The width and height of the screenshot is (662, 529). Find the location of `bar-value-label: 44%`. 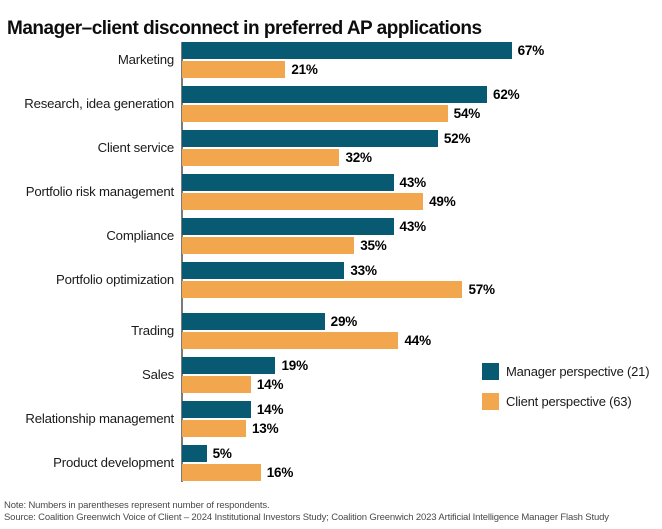

bar-value-label: 44% is located at coordinates (417, 340).